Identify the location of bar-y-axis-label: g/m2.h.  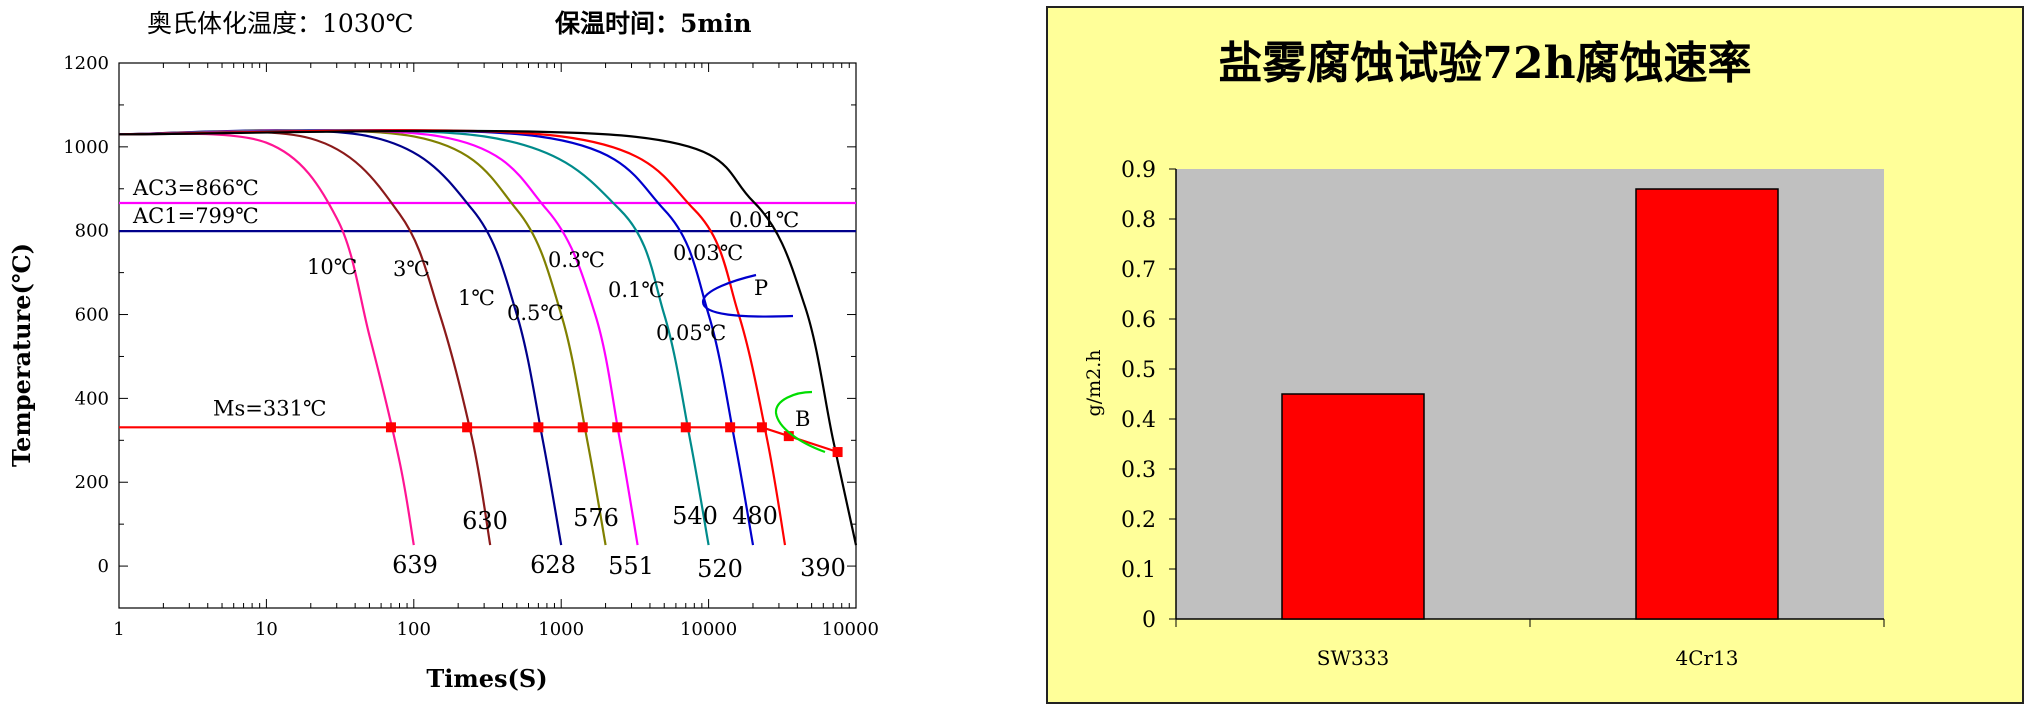
(1094, 383).